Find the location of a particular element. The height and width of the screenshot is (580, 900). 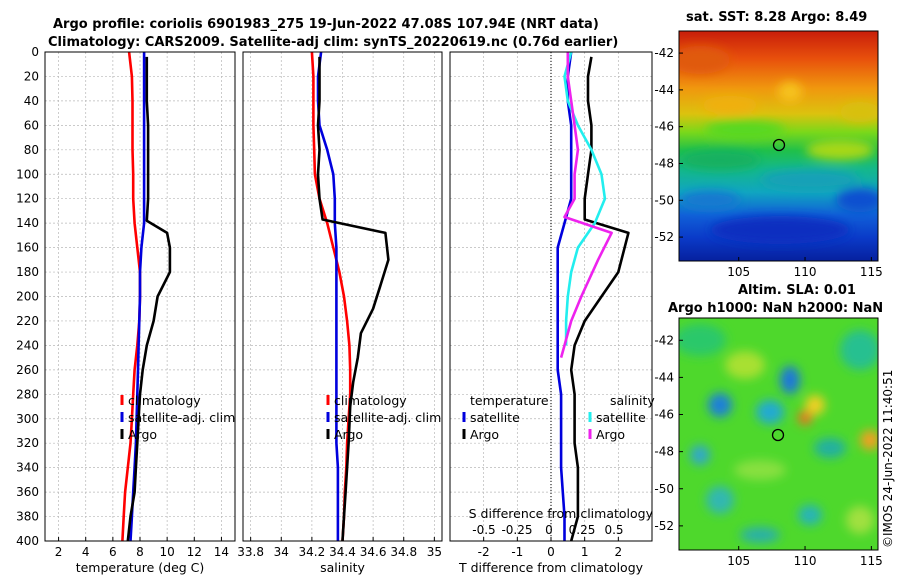

y-tick-label: 400 is located at coordinates (27, 541).